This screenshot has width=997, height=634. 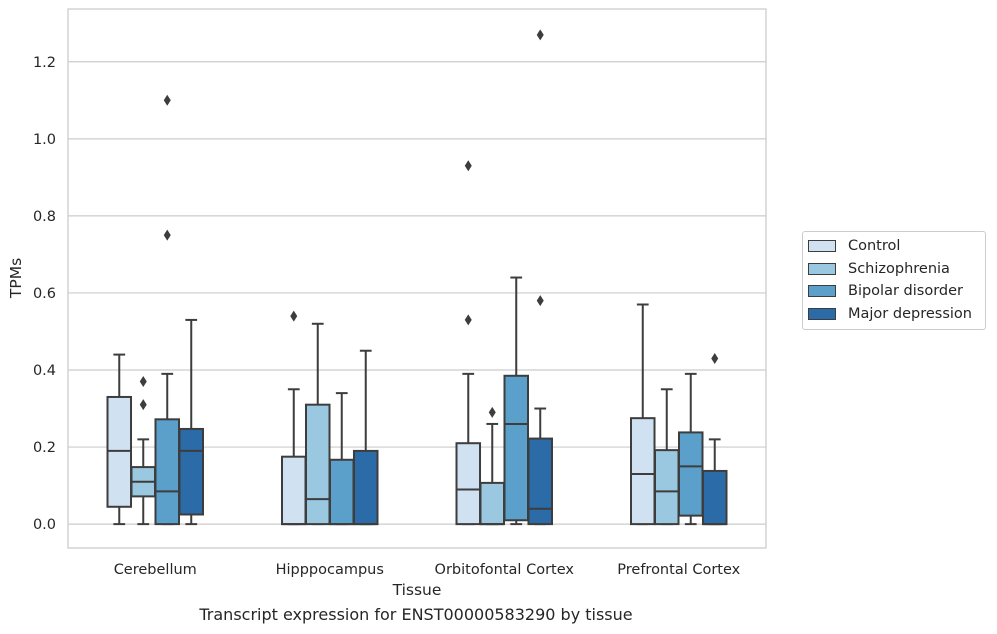 What do you see at coordinates (44, 371) in the screenshot?
I see `y-tick-label: 0.4` at bounding box center [44, 371].